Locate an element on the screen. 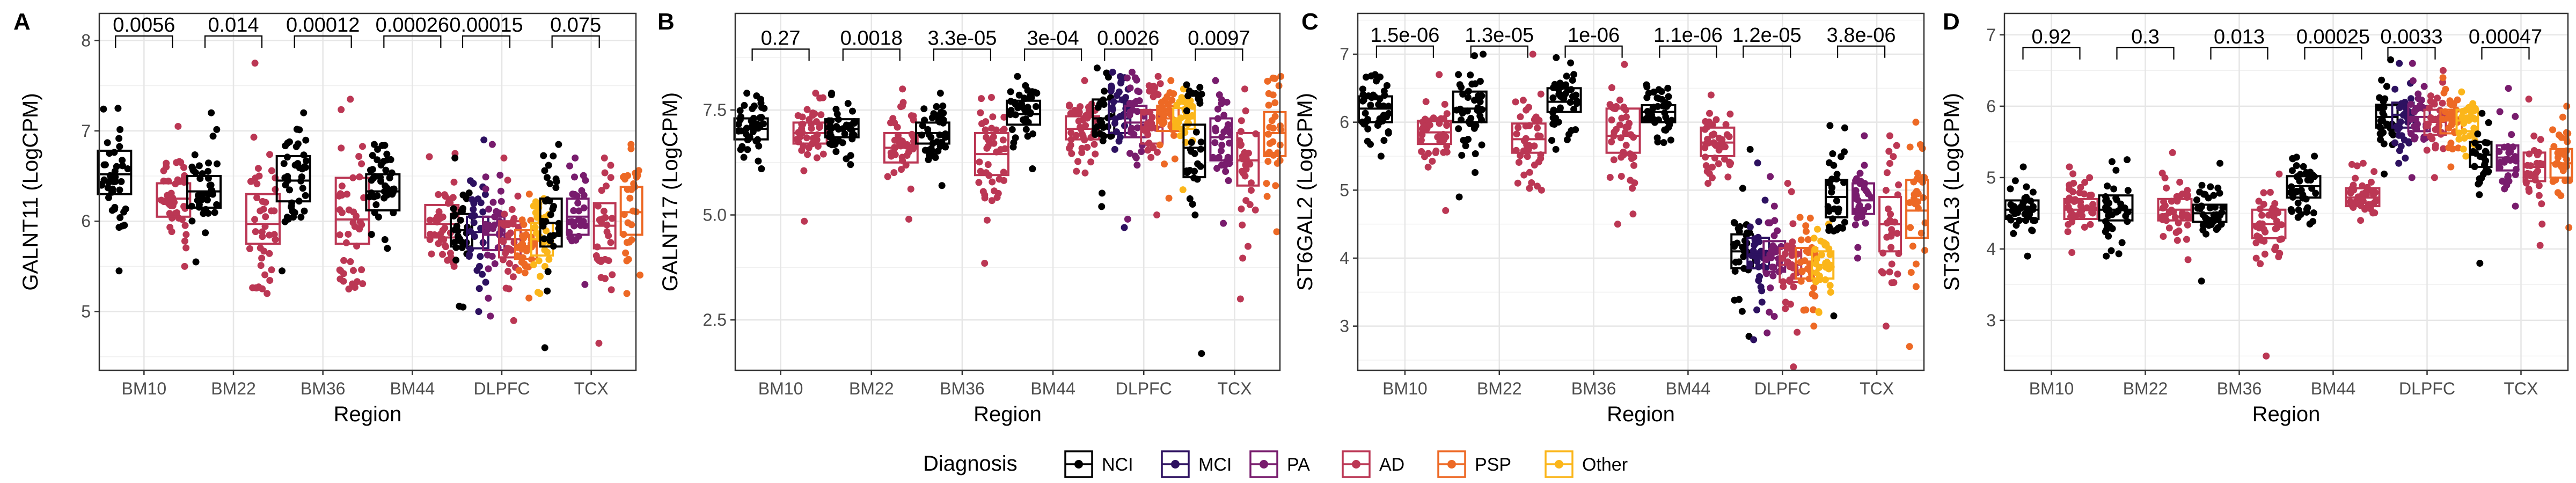 This screenshot has height=483, width=2576. legend-item-psp: PSP is located at coordinates (1474, 464).